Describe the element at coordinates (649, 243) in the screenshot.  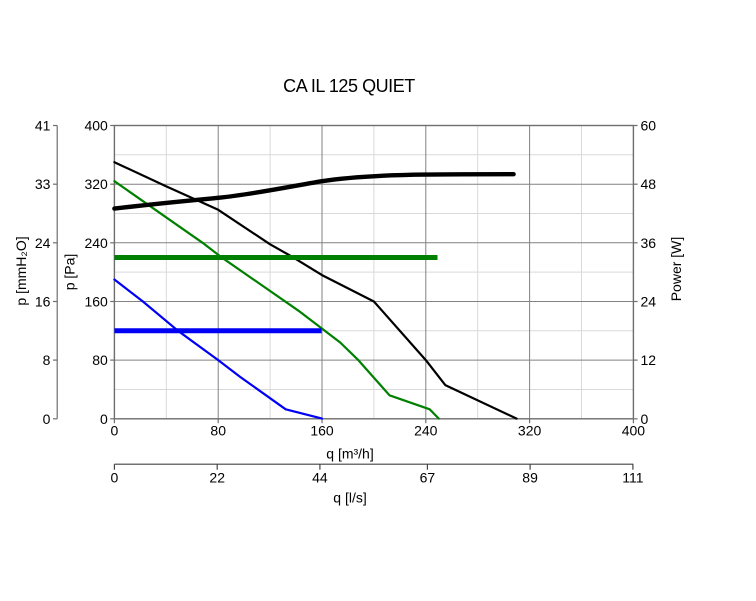
I see `svg-text: 36` at that location.